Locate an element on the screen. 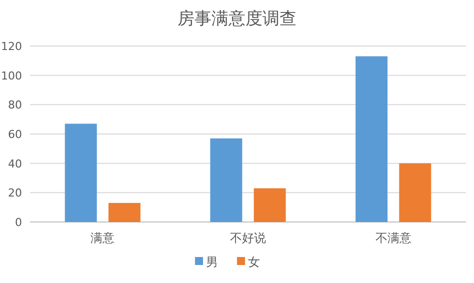 The image size is (474, 283). x-tick-label: 满意 is located at coordinates (102, 238).